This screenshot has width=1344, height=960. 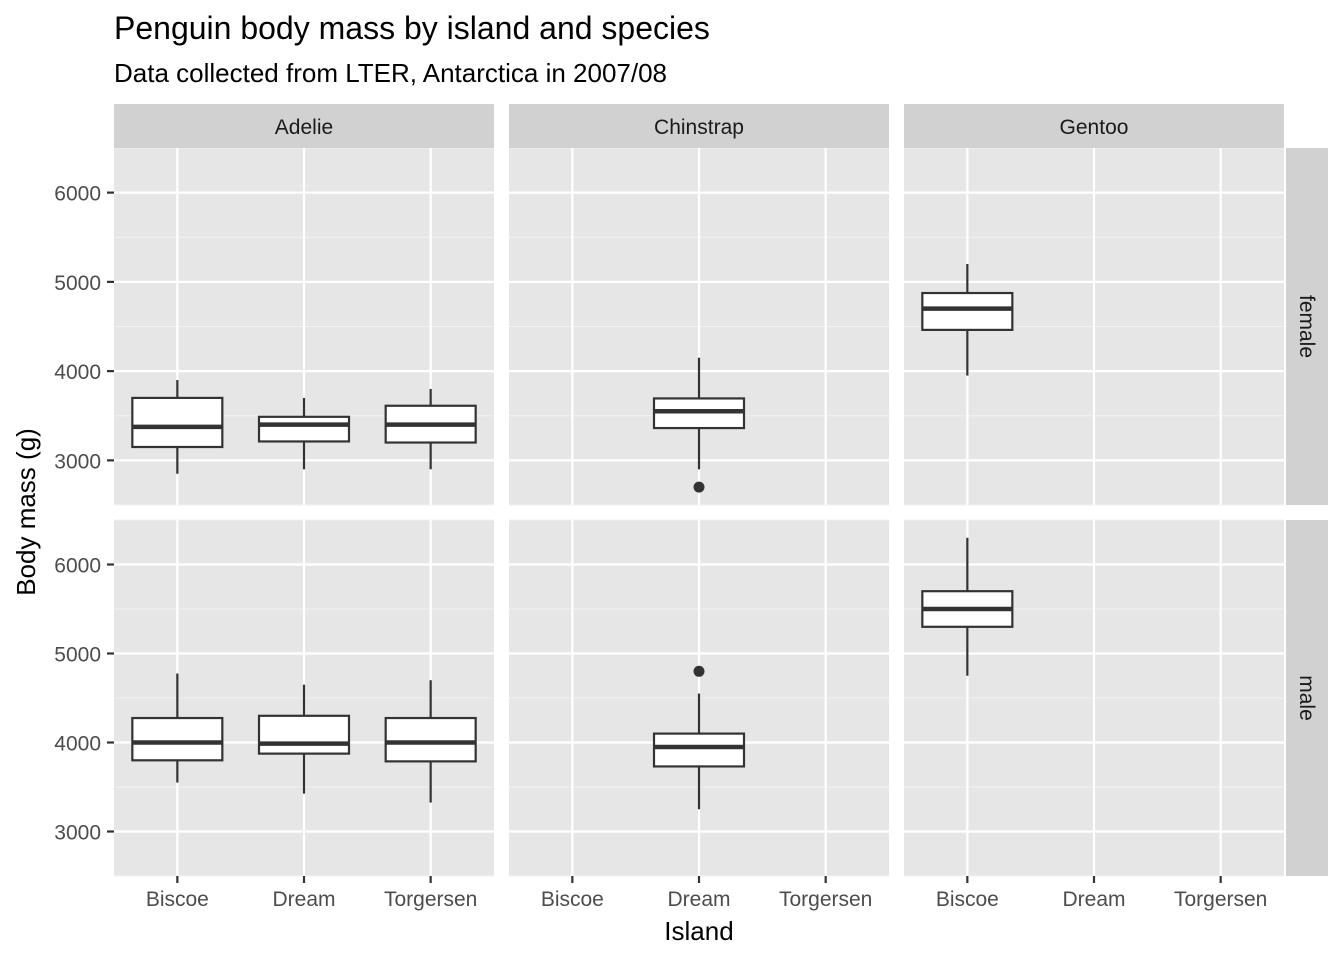 What do you see at coordinates (26, 512) in the screenshot?
I see `y-axis-title: Body mass (g)` at bounding box center [26, 512].